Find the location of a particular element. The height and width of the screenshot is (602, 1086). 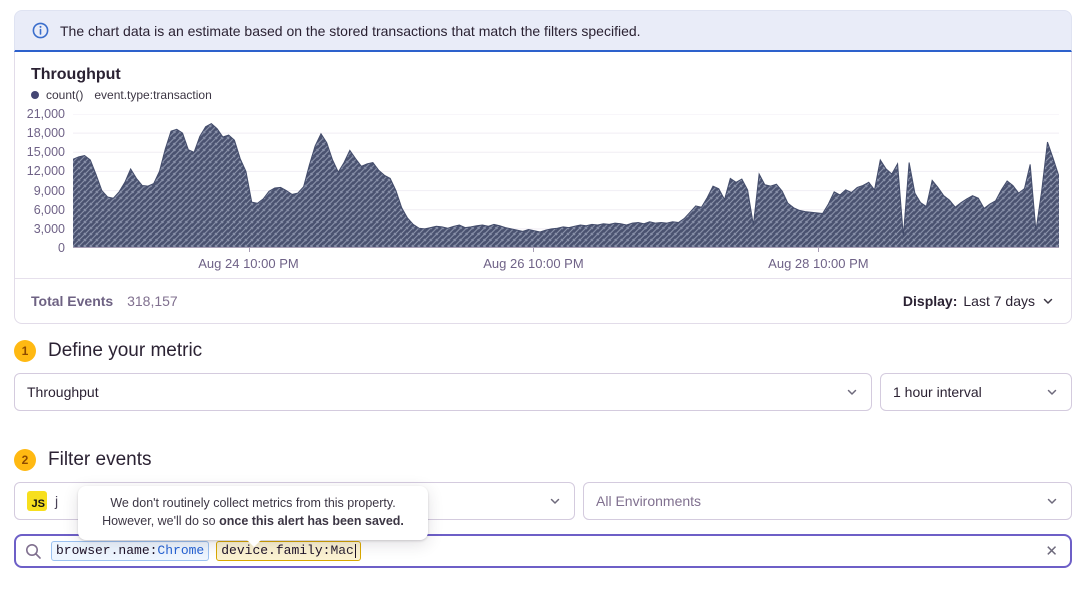

step-badge-2: 2 is located at coordinates (25, 460).